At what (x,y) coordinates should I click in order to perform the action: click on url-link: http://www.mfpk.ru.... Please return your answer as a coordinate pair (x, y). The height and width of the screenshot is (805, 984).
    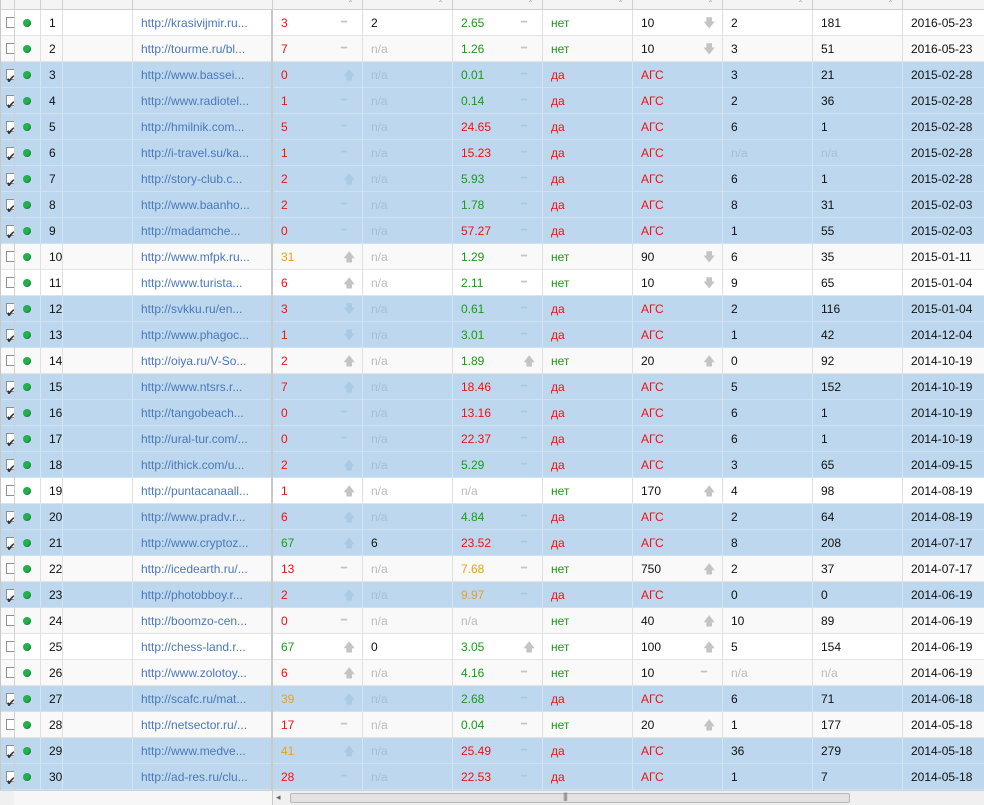
    Looking at the image, I should click on (195, 257).